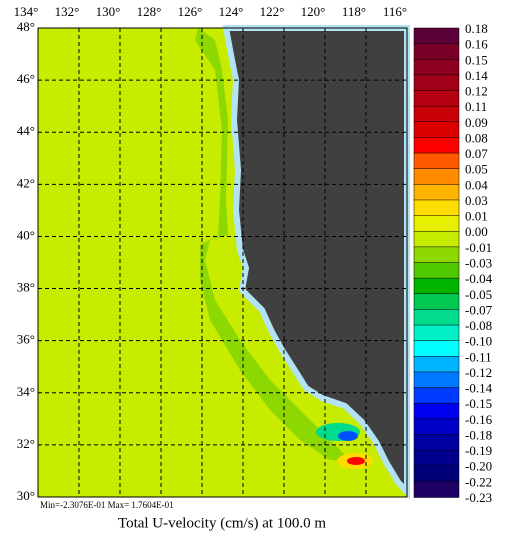  Describe the element at coordinates (476, 231) in the screenshot. I see `colorbar-tick-label: 0.00` at that location.